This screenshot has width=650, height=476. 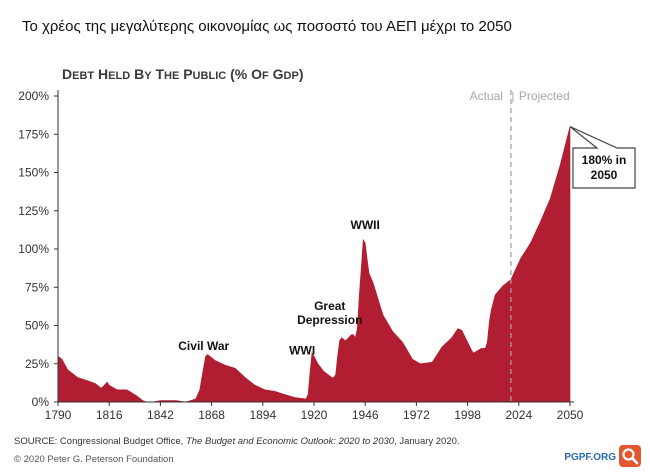 I want to click on copyright-note: © 2020 Peter G. Peterson Foundation, so click(x=94, y=459).